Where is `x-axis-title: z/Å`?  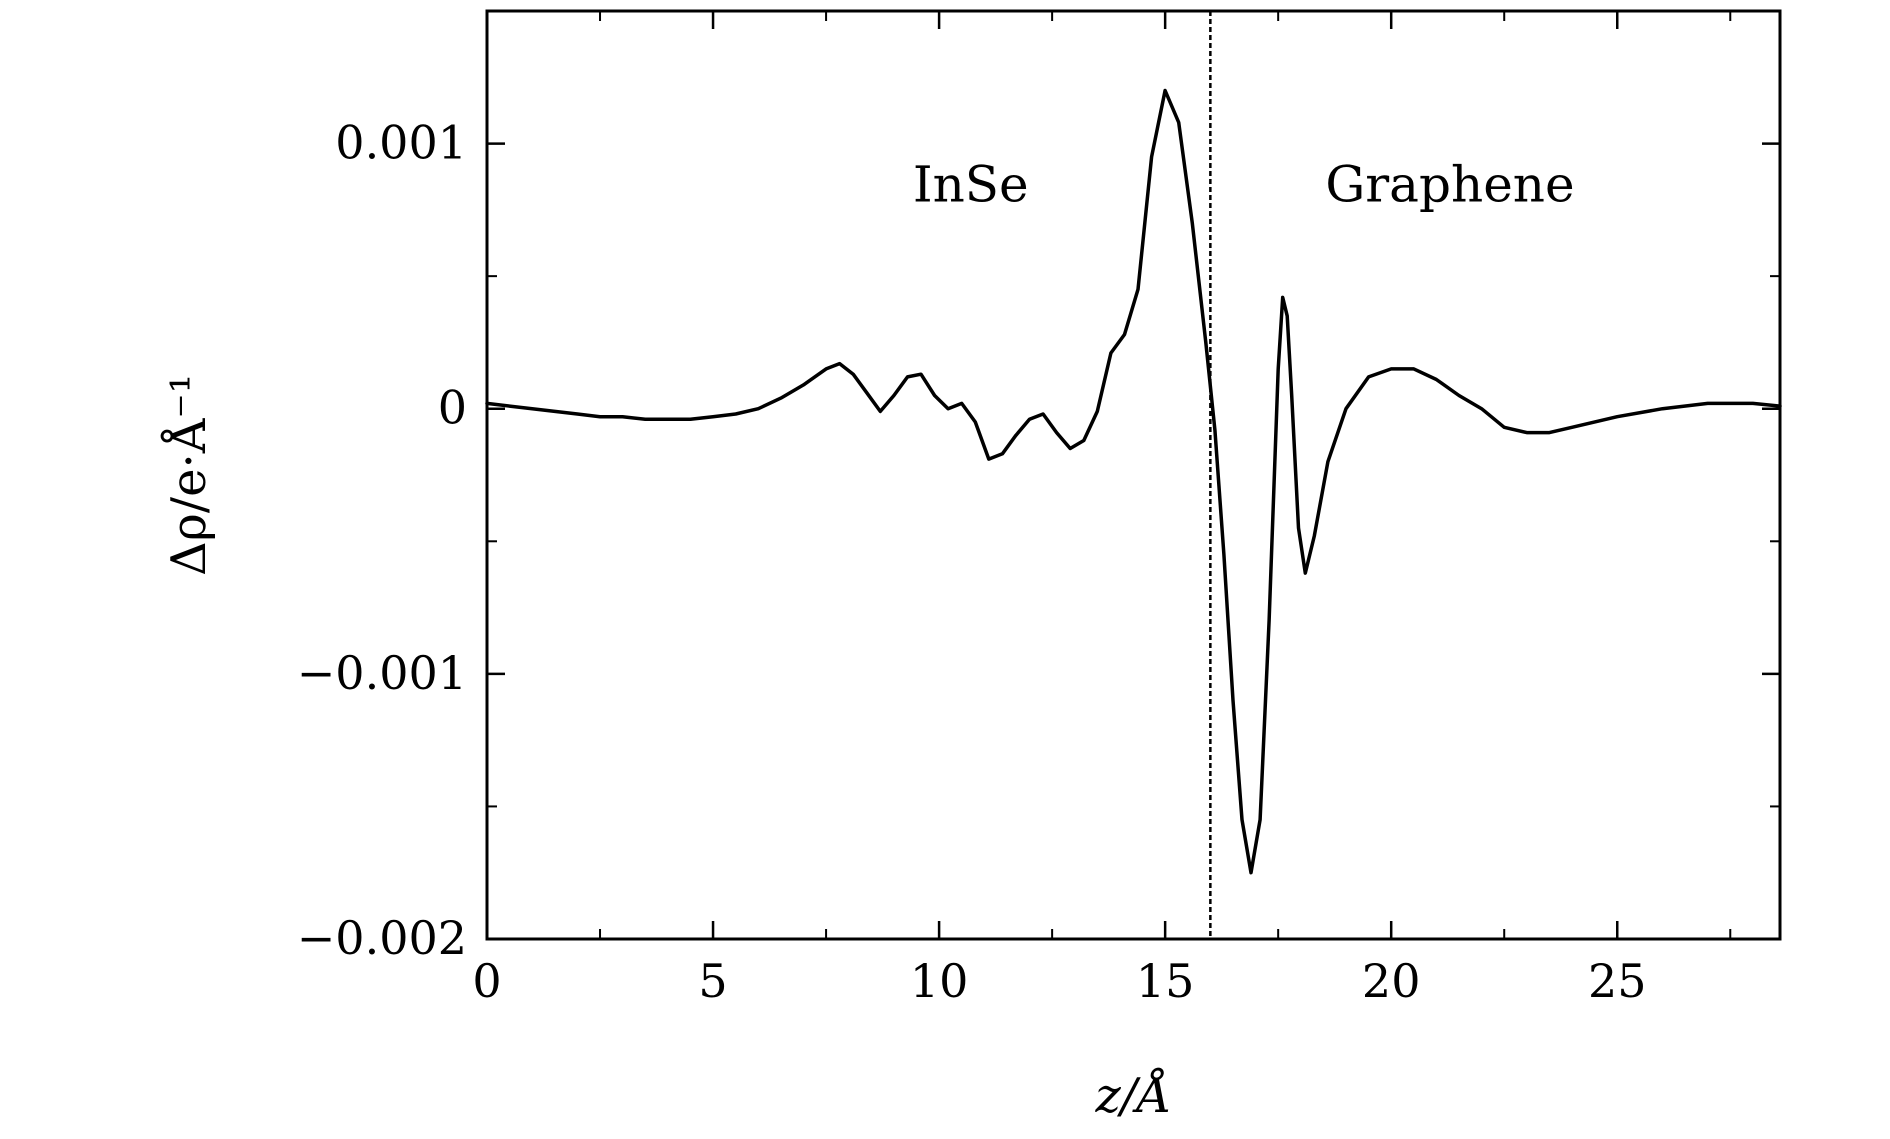
x-axis-title: z/Å is located at coordinates (1132, 1095).